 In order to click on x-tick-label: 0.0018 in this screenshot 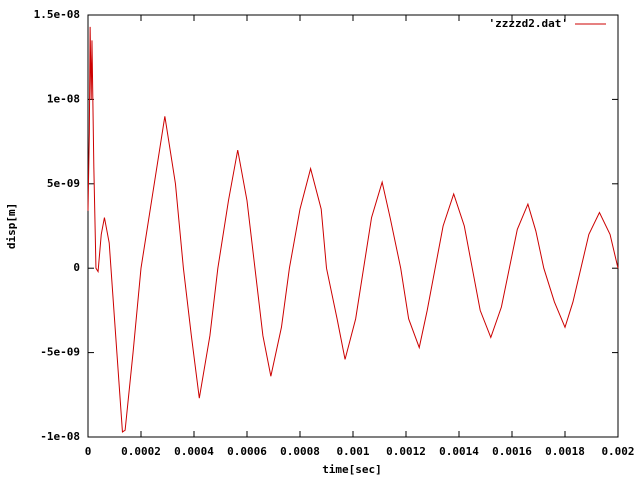, I will do `click(565, 451)`.